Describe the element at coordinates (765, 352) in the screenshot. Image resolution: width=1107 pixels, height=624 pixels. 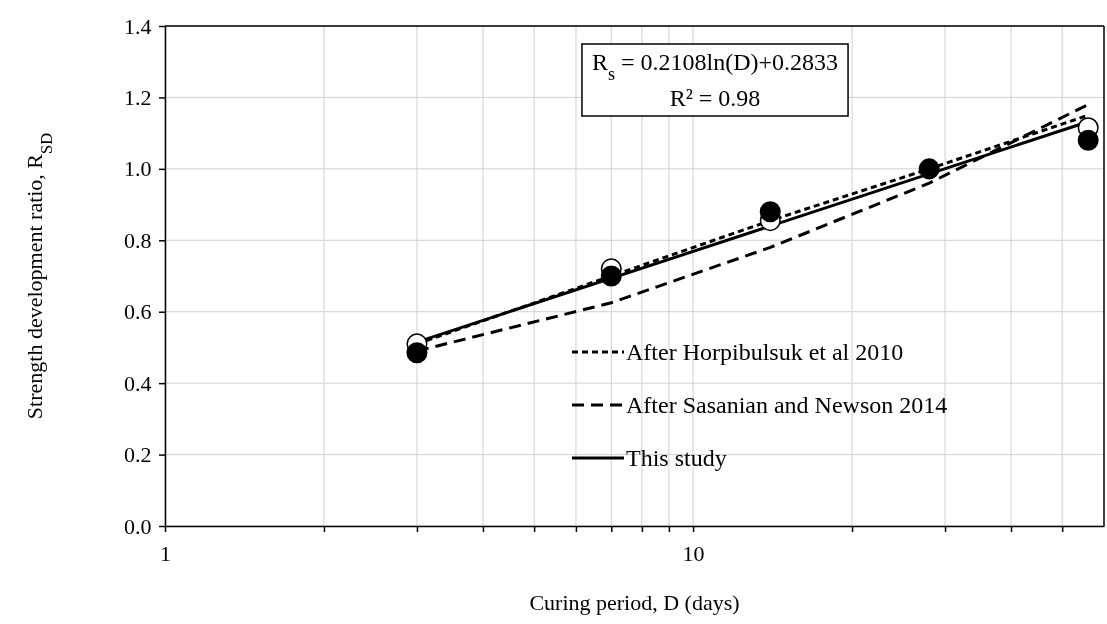
I see `legend-label: After Horpibulsuk et al 2010` at that location.